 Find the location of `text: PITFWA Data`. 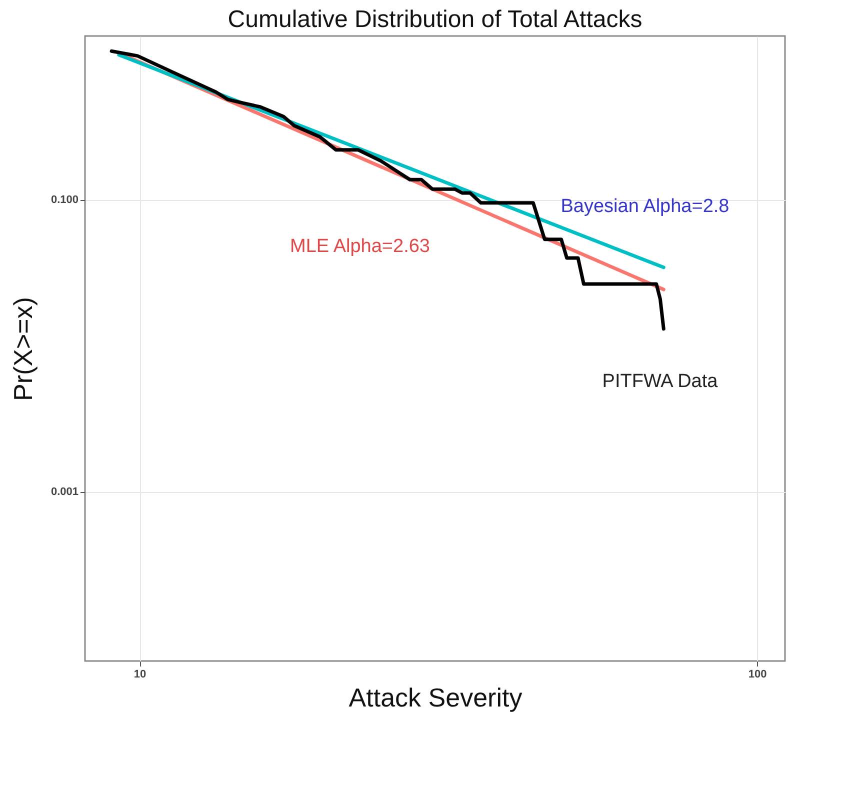

text: PITFWA Data is located at coordinates (660, 381).